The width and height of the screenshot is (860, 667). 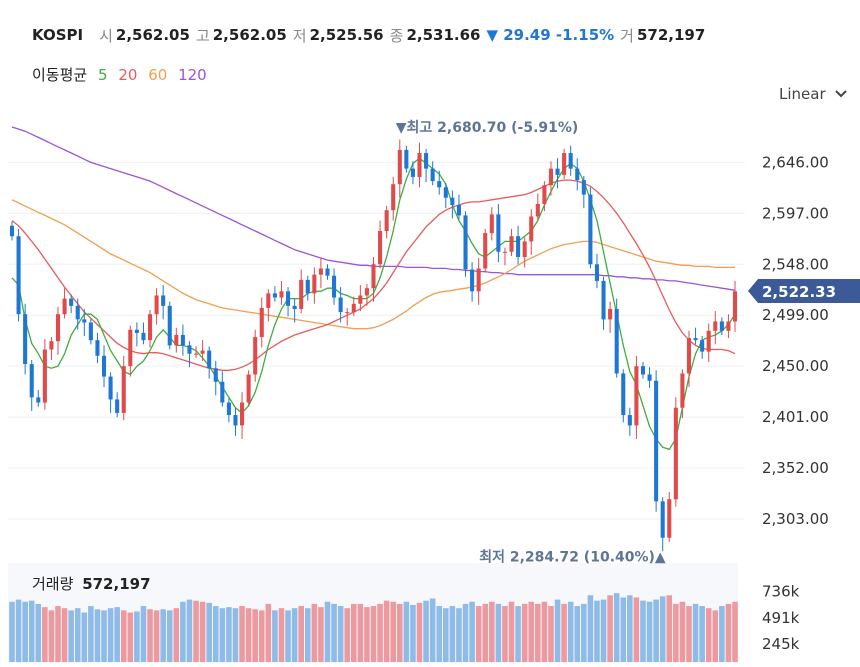 What do you see at coordinates (795, 468) in the screenshot?
I see `price-tick-label: 2,352.00` at bounding box center [795, 468].